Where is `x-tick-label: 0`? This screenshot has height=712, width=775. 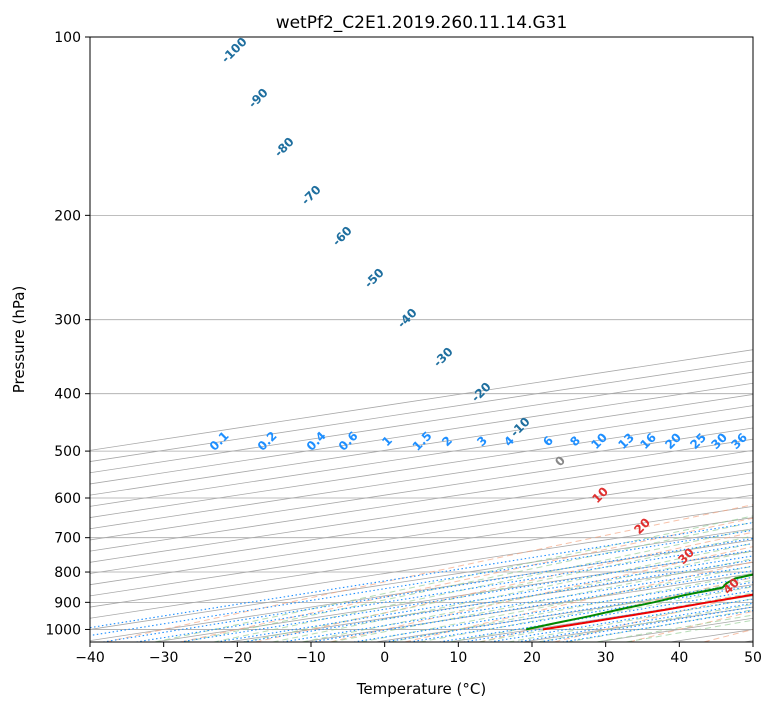
x-tick-label: 0 is located at coordinates (384, 658).